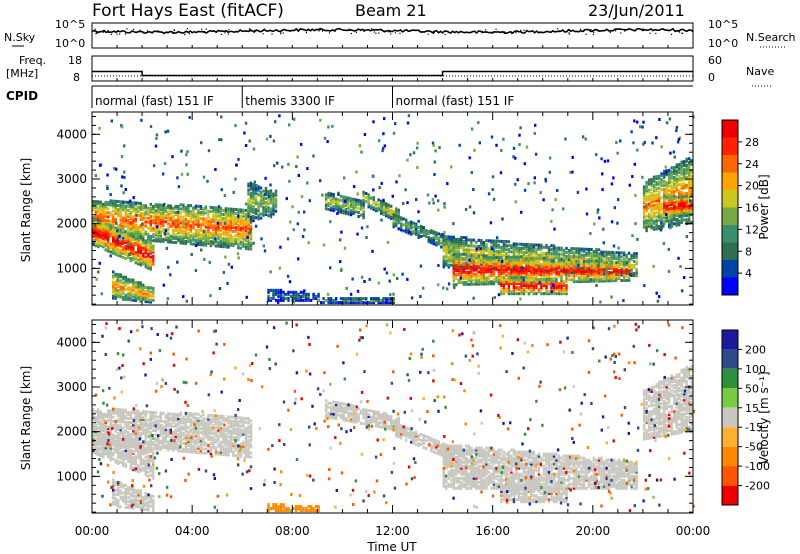 The height and width of the screenshot is (554, 800). Describe the element at coordinates (390, 70) in the screenshot. I see `freq-panel: Freq. [MHz] 18 8 60 0 Nave` at that location.